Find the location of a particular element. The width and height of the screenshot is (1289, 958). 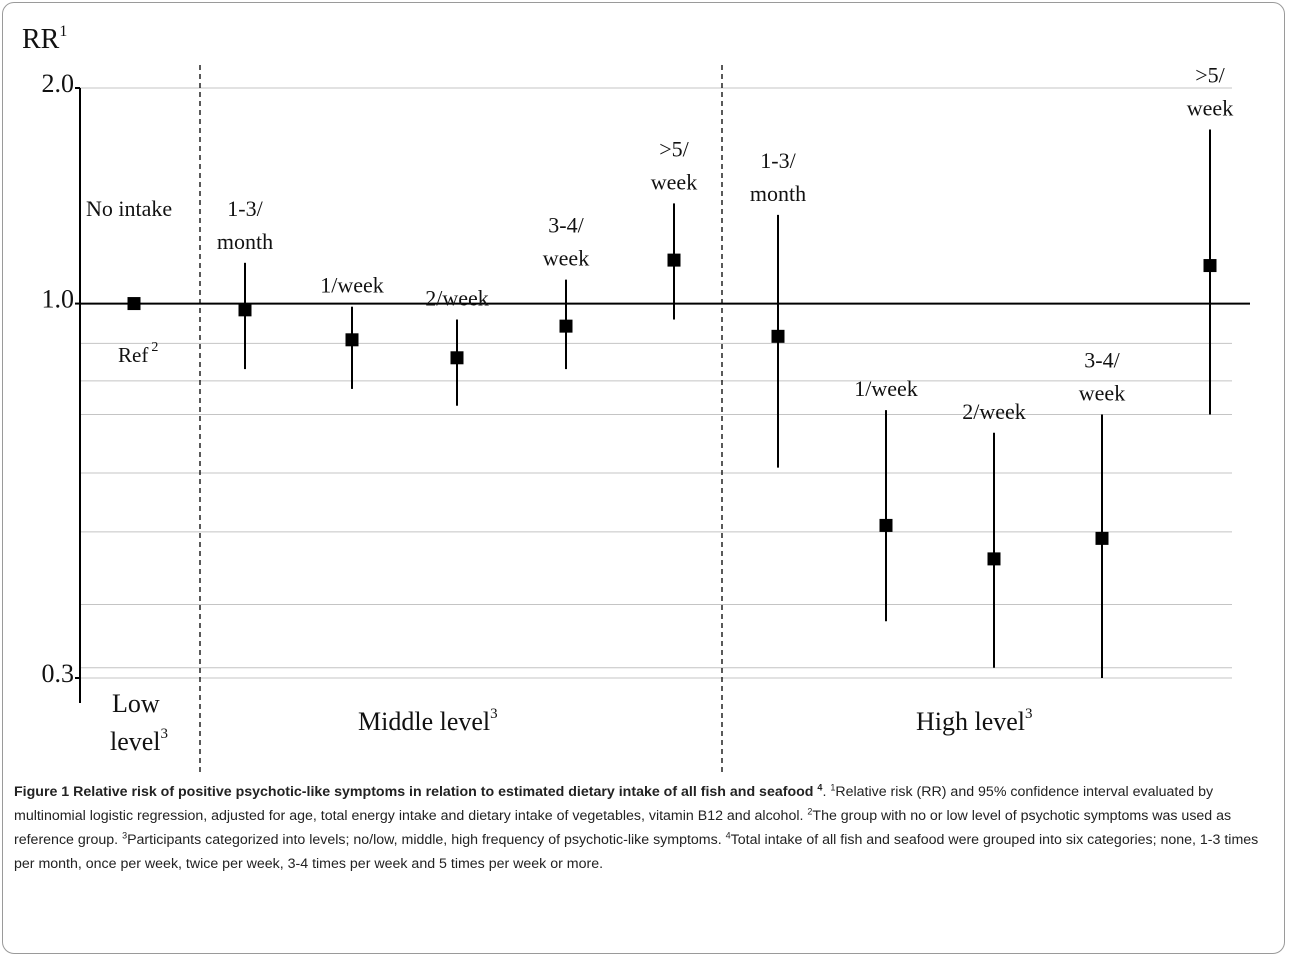

y-tick-label: 1.0 is located at coordinates (58, 299).